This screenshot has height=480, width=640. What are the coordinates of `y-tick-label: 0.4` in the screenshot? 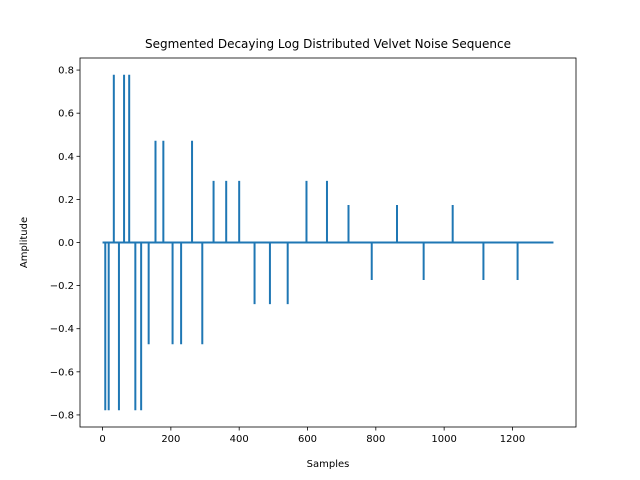 It's located at (66, 157).